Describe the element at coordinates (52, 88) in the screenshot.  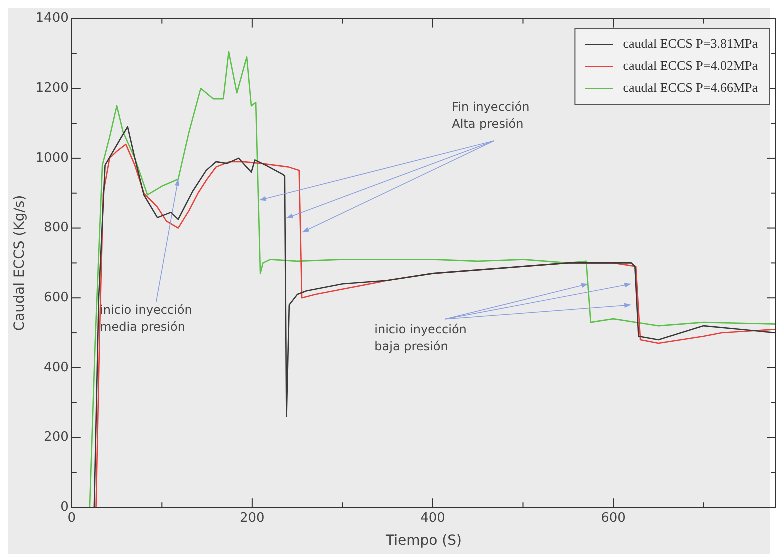
I see `y-tick-label: 1200` at that location.